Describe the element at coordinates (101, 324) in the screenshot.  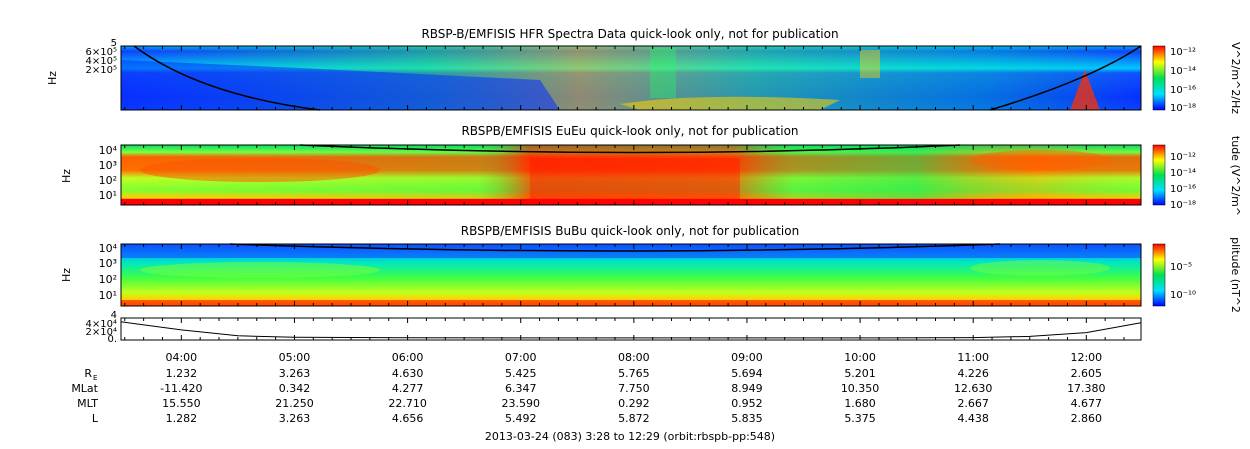
I see `panel4-ytick: 4×10⁴` at that location.